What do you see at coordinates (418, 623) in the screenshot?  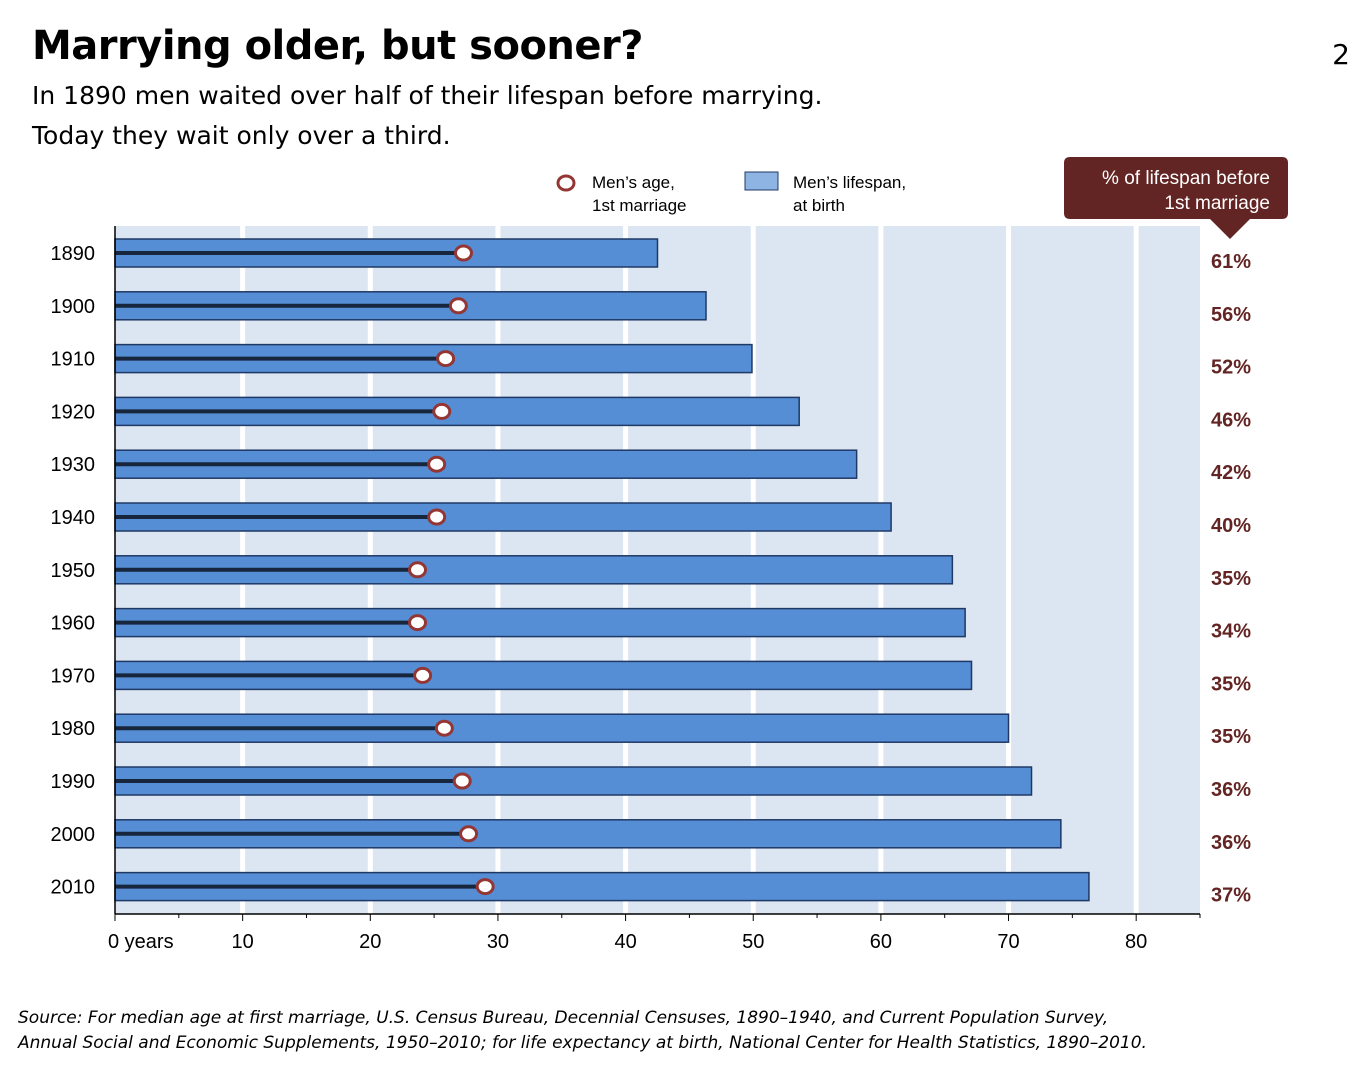 I see `marriage-marker-1960` at bounding box center [418, 623].